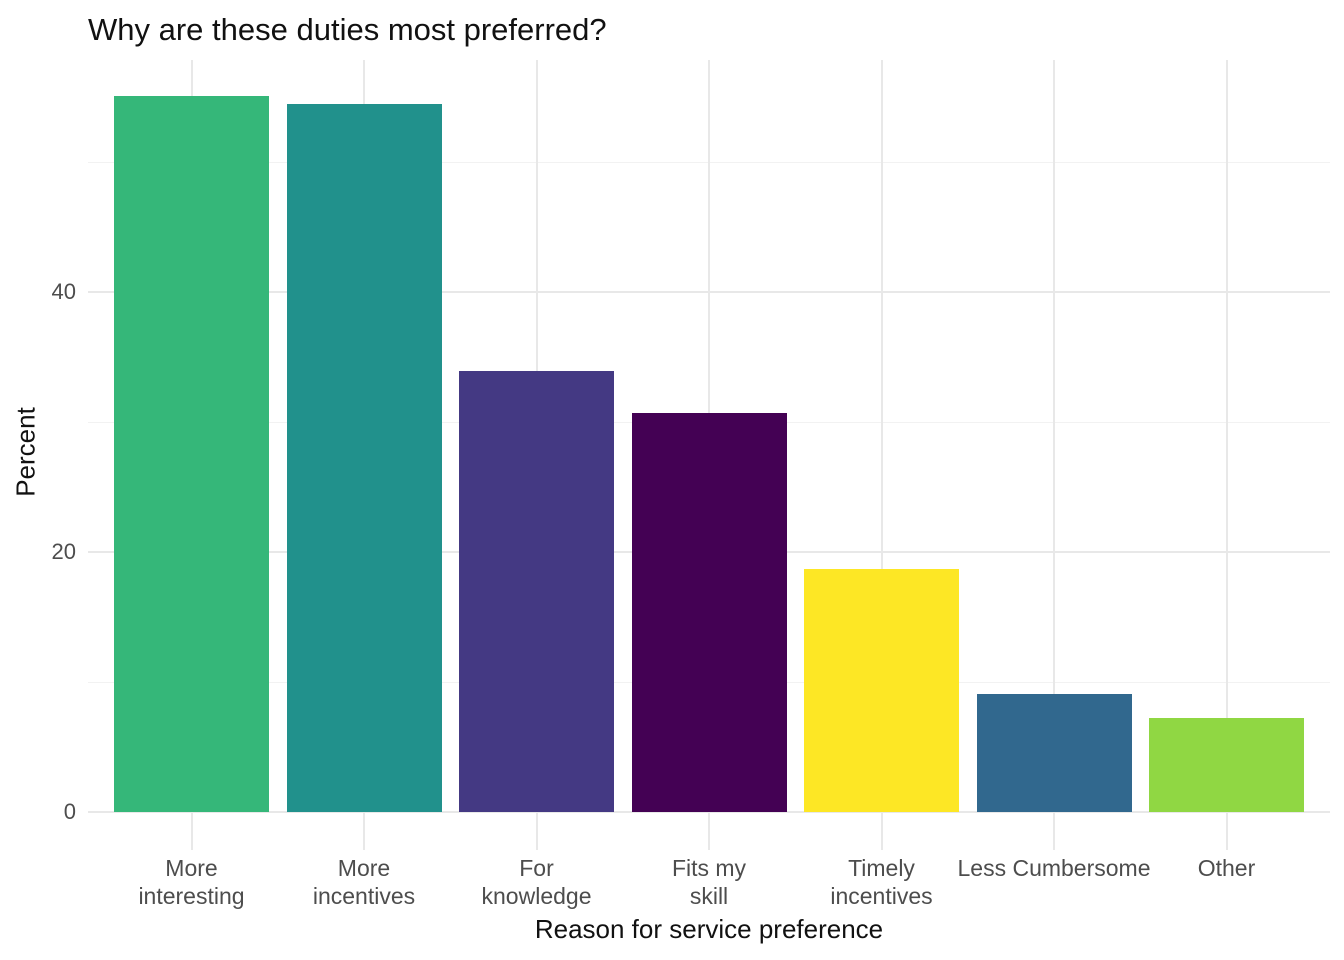  Describe the element at coordinates (347, 29) in the screenshot. I see `chart-title: Why are these duties most preferred?` at that location.